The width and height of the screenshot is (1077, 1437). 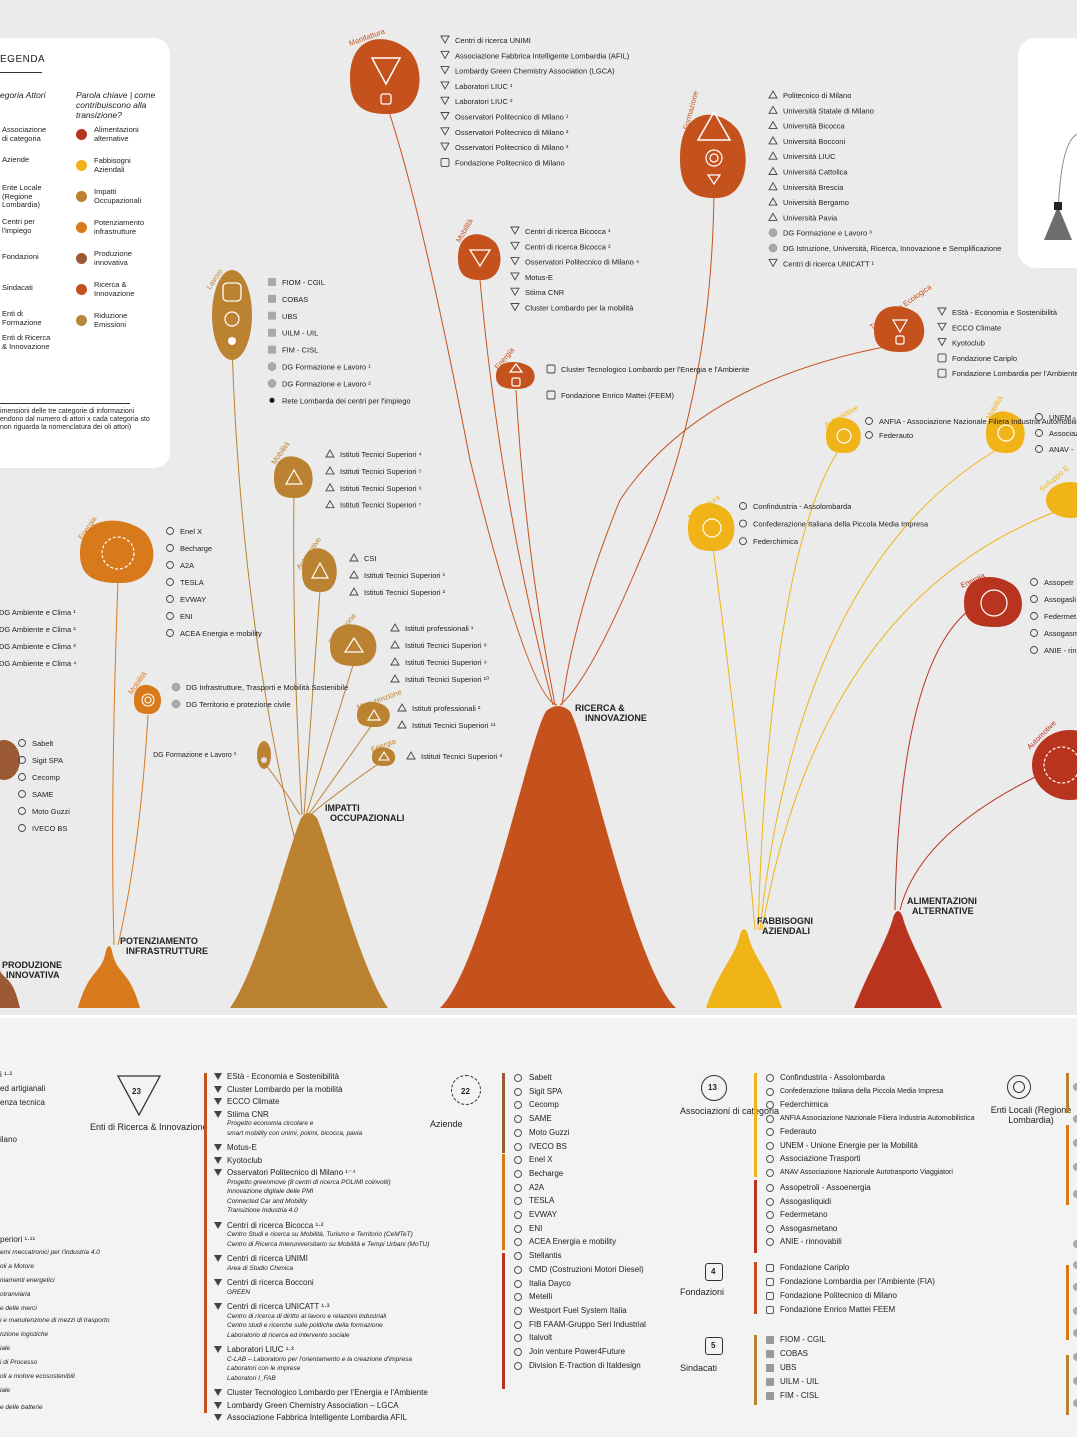 I want to click on stem-automotive-al, so click(x=975, y=840).